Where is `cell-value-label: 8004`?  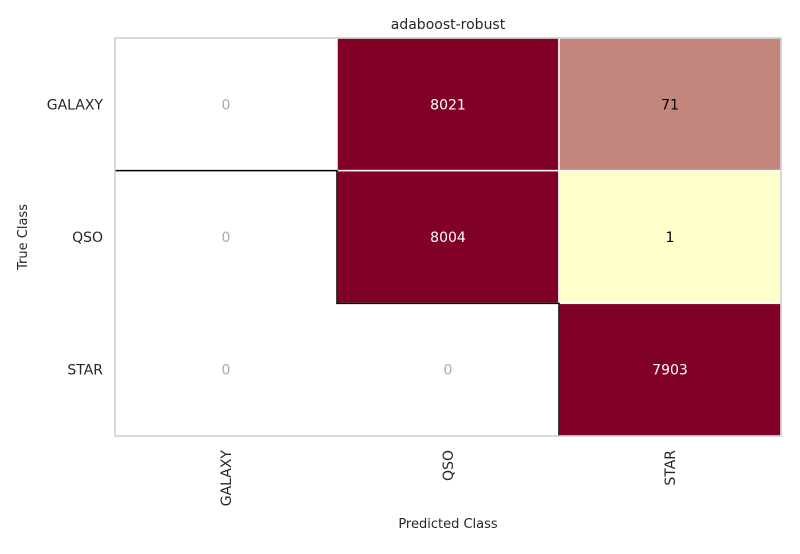 cell-value-label: 8004 is located at coordinates (448, 238).